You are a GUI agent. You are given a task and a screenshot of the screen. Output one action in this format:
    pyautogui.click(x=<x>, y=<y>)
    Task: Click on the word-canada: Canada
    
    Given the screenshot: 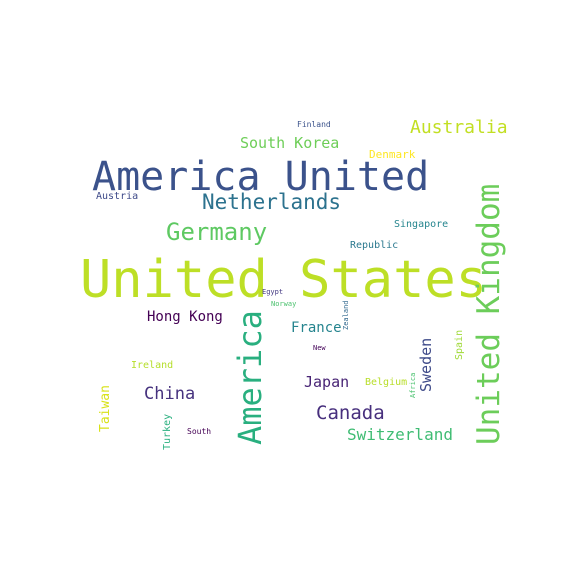 What is the action you would take?
    pyautogui.click(x=350, y=413)
    